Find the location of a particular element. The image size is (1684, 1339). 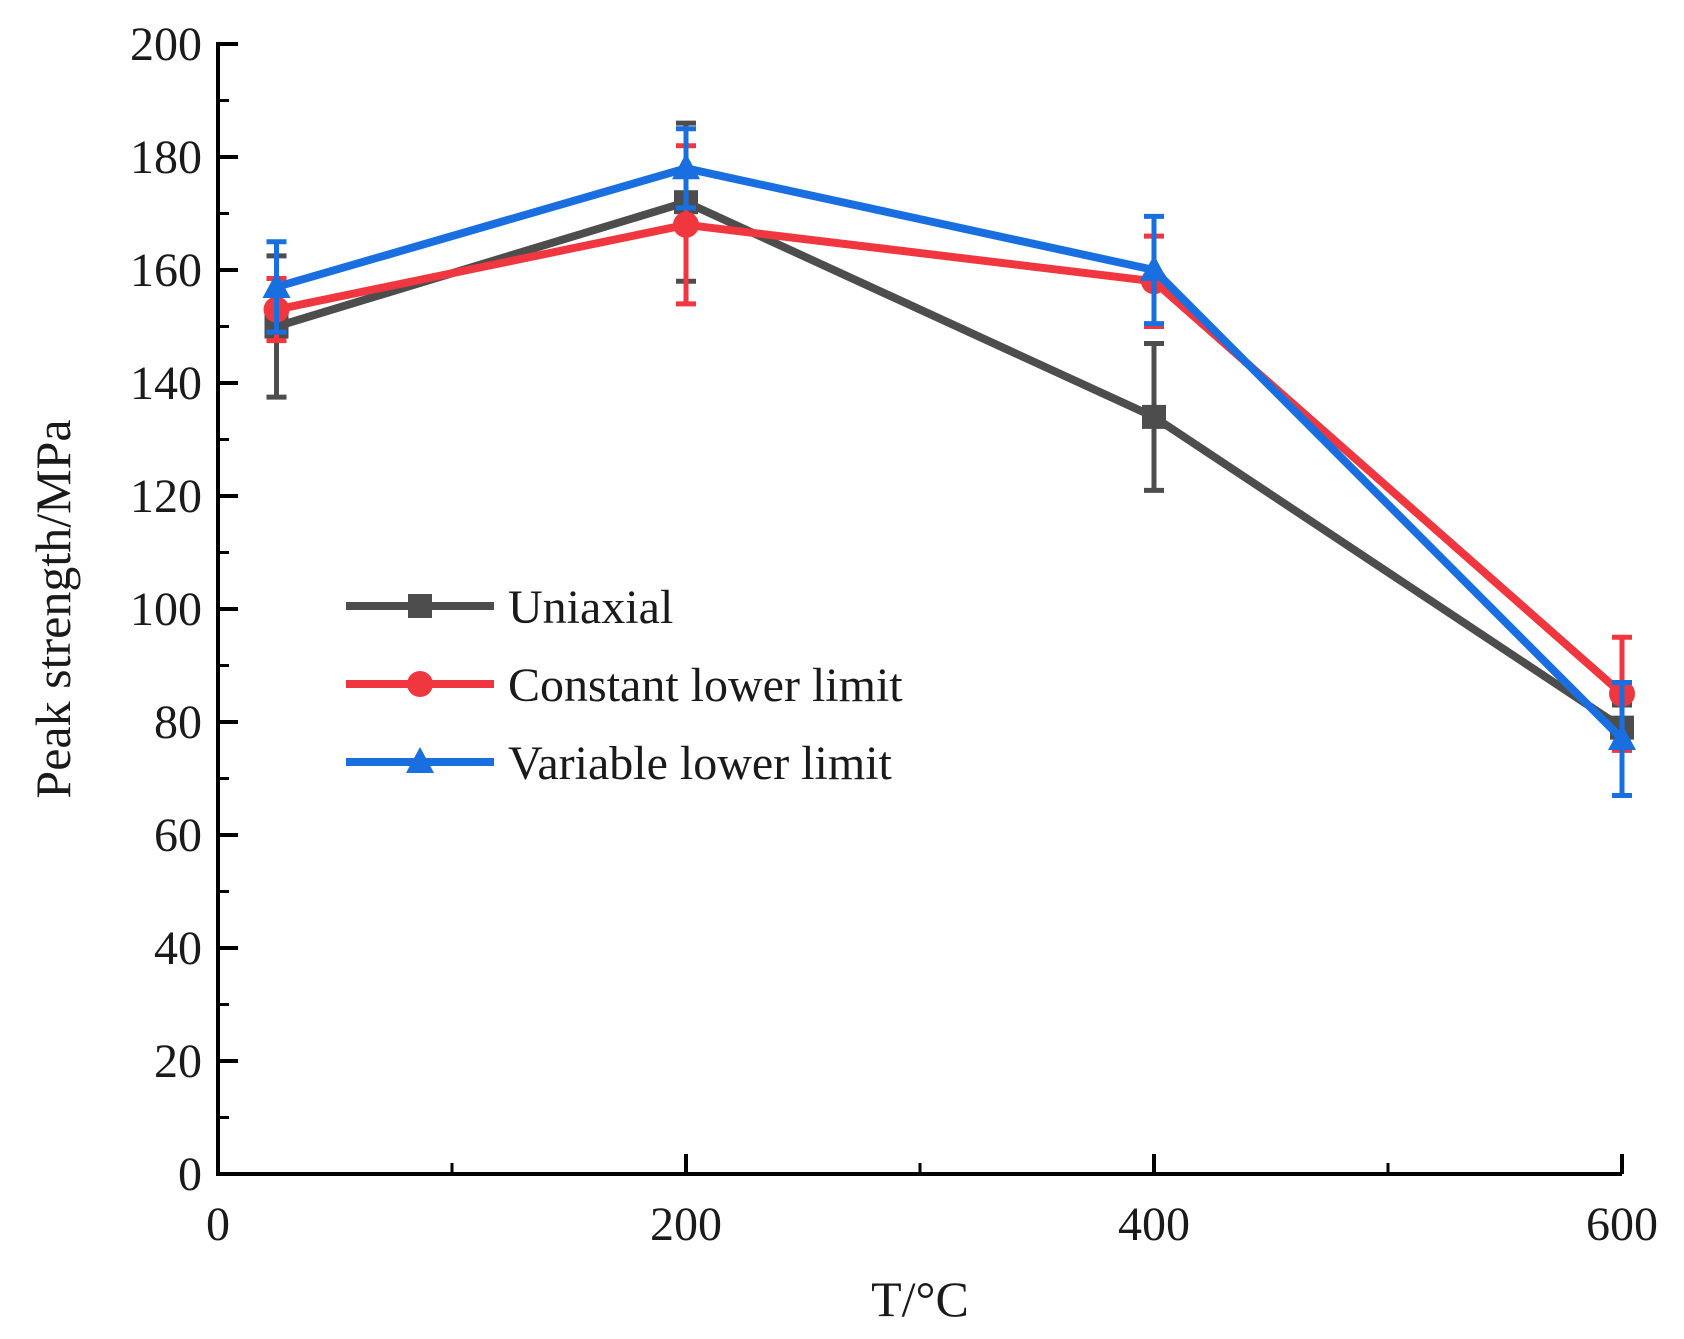

y-tick-label: 0 is located at coordinates (190, 1174).